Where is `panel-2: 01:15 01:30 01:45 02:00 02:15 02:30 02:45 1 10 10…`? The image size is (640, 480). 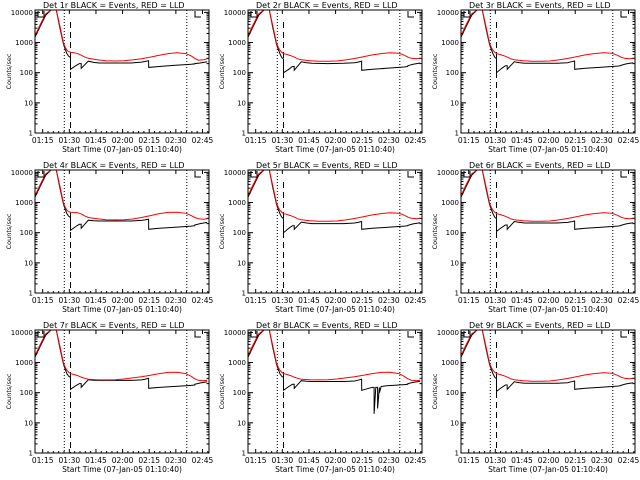
panel-2: 01:15 01:30 01:45 02:00 02:15 02:30 02:45 1 10 10… is located at coordinates (322, 77).